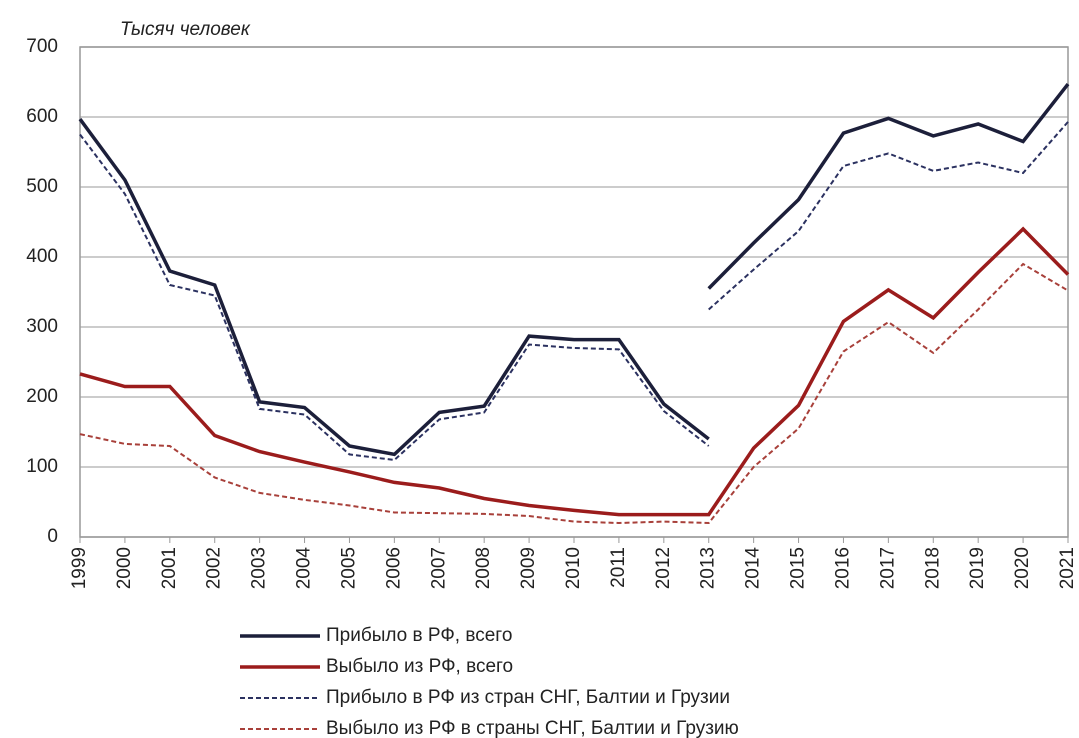 The height and width of the screenshot is (738, 1079). What do you see at coordinates (438, 568) in the screenshot?
I see `x-tick-label: 2007` at bounding box center [438, 568].